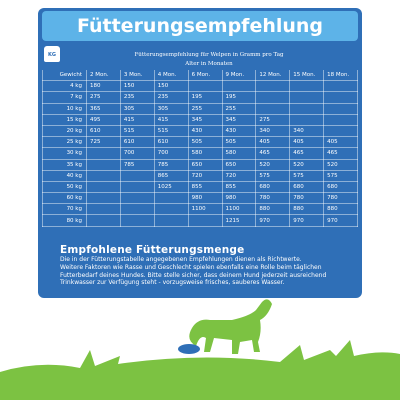 Image resolution: width=400 pixels, height=400 pixels. Describe the element at coordinates (205, 108) in the screenshot. I see `cell: 255` at that location.